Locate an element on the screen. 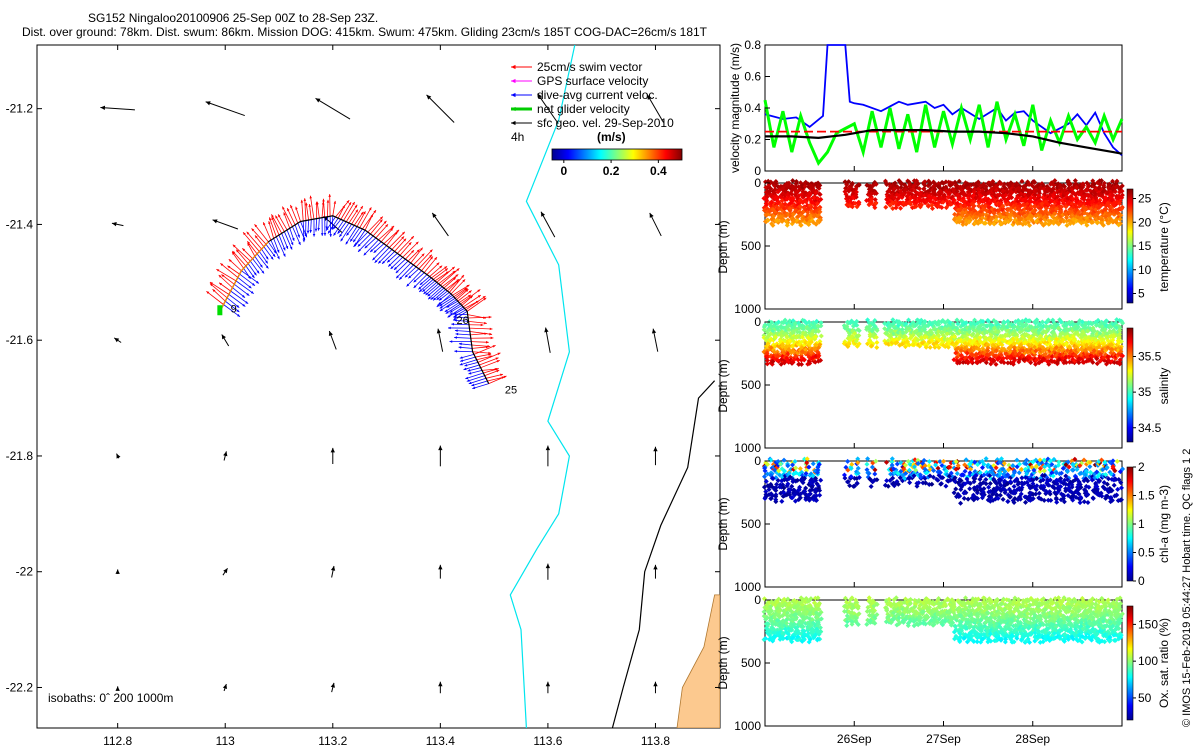 The width and height of the screenshot is (1200, 750). geo-vector-0-2-head is located at coordinates (318, 100).